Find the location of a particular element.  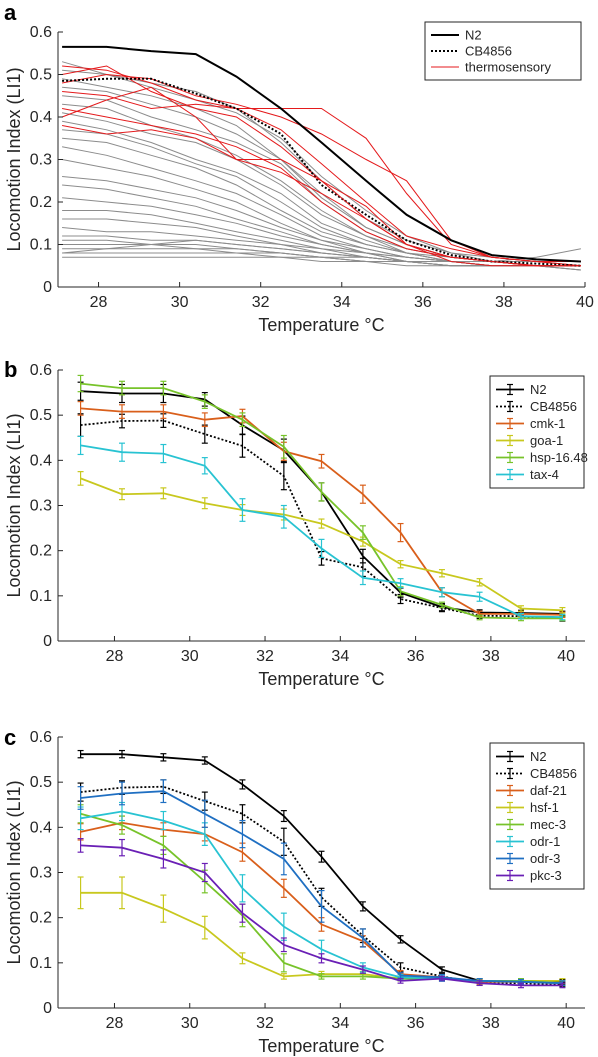

legend-item-odr-1: odr-1 is located at coordinates (528, 841).